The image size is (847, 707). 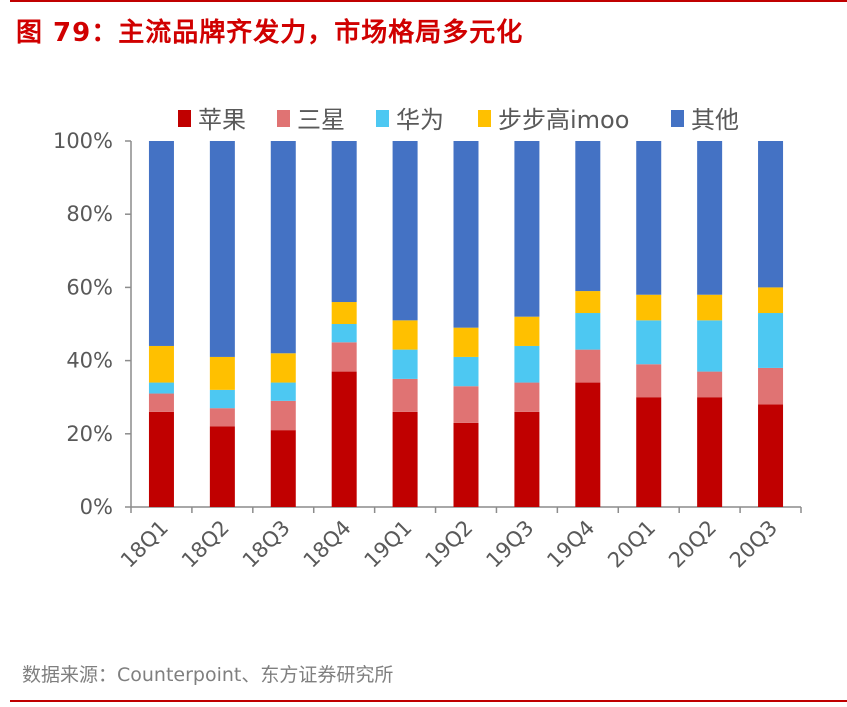 I want to click on bar-segment-20Q3-华为, so click(x=771, y=340).